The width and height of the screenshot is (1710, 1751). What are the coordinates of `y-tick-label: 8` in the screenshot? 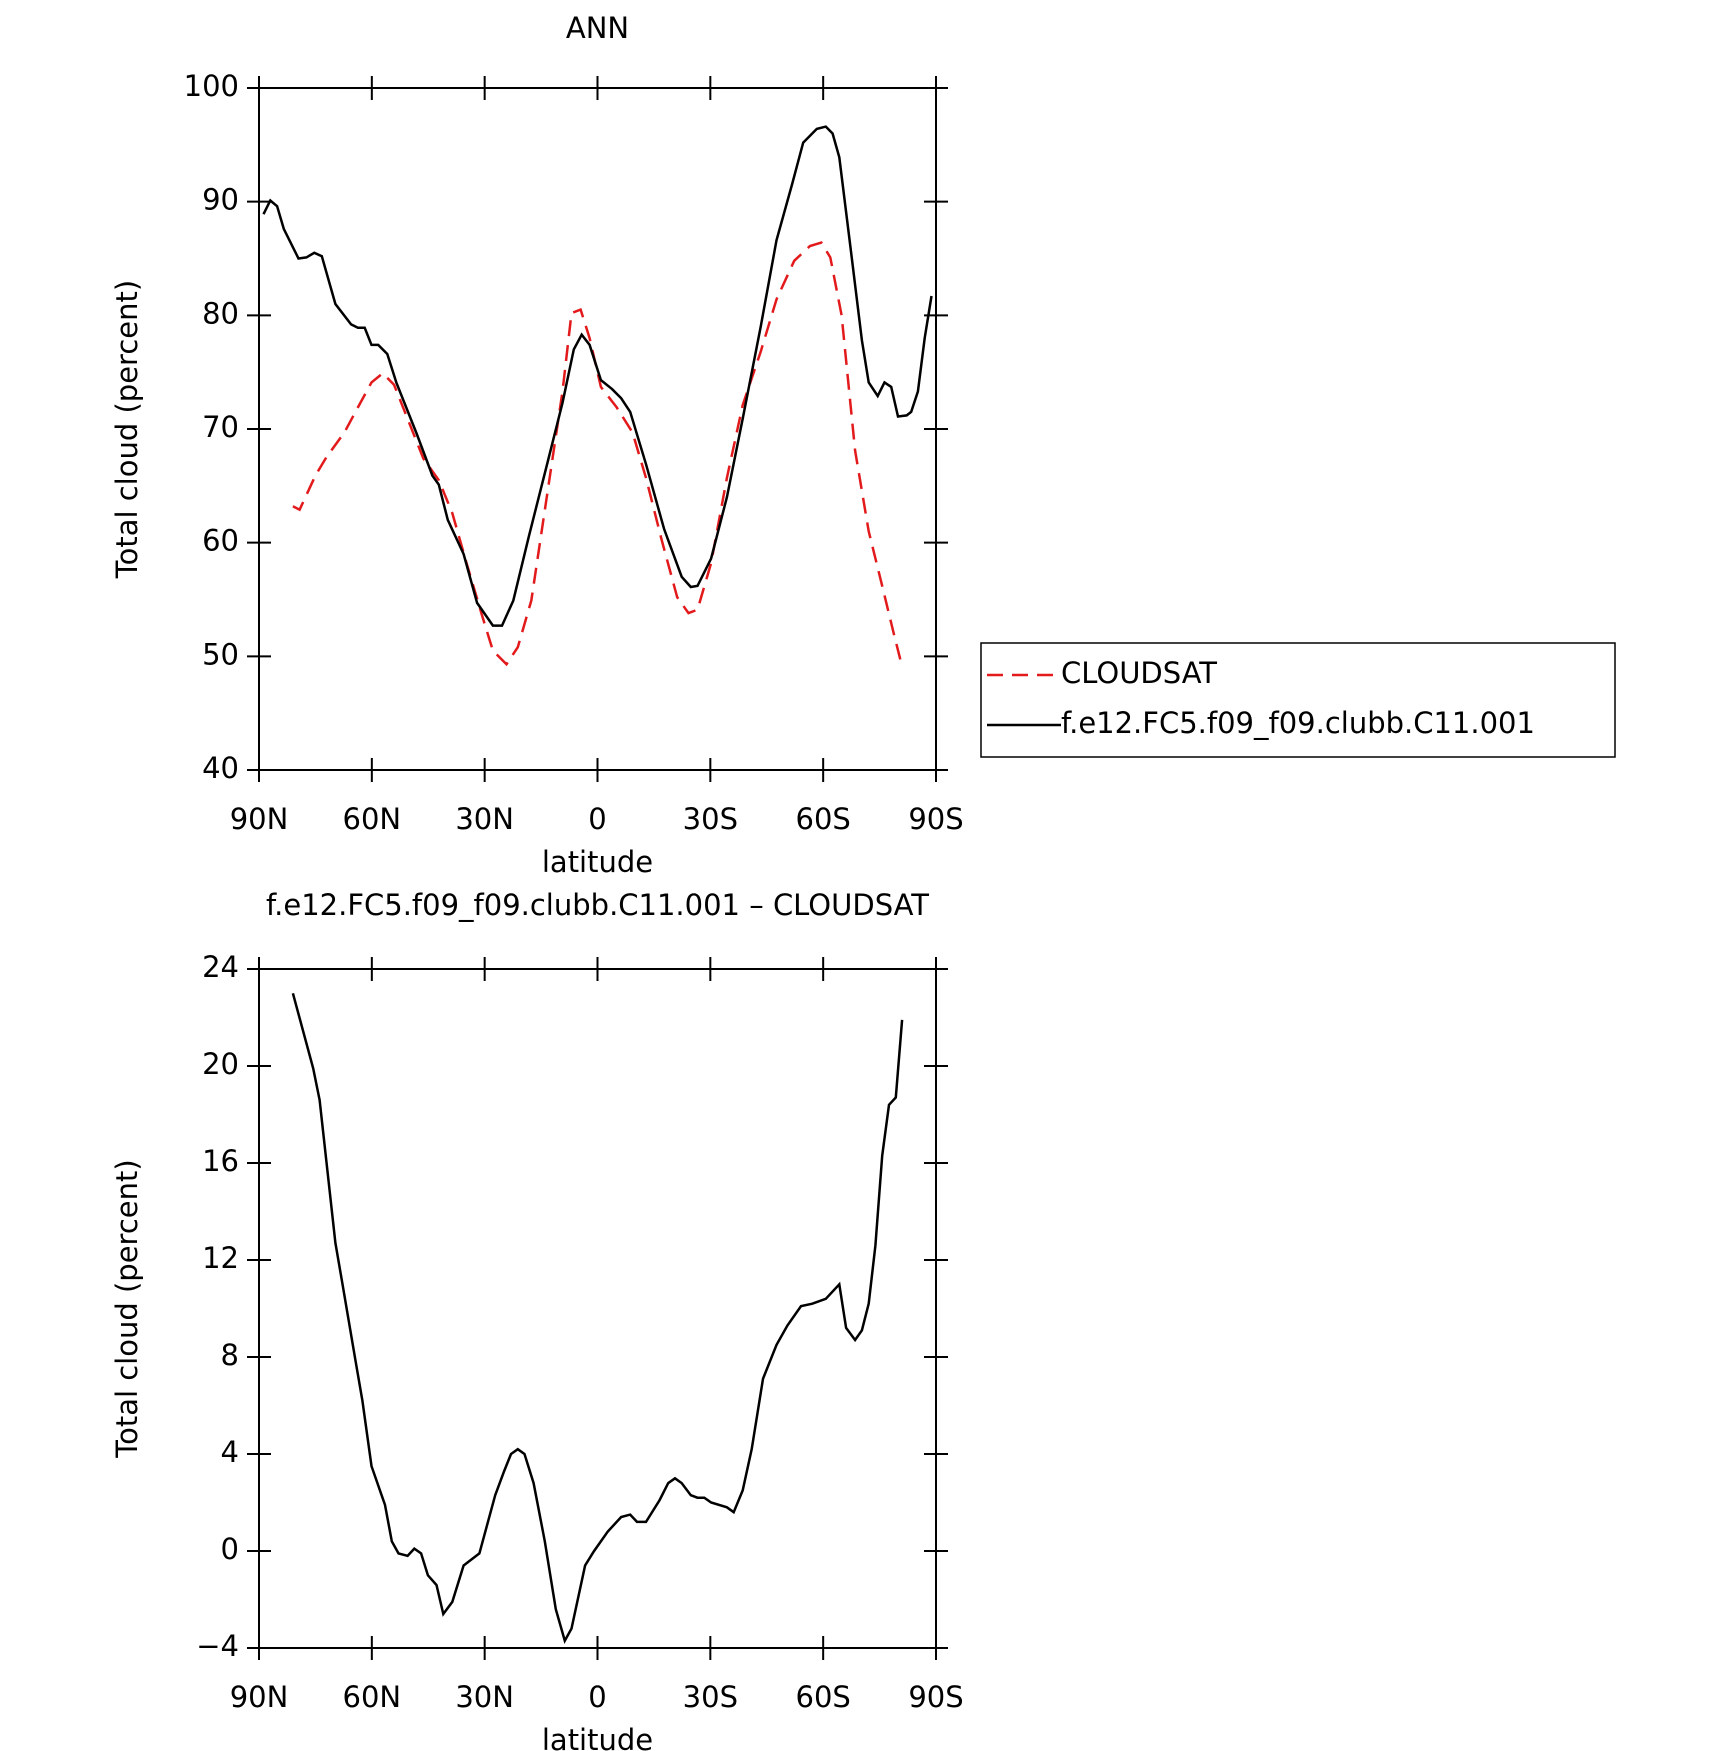 It's located at (230, 1355).